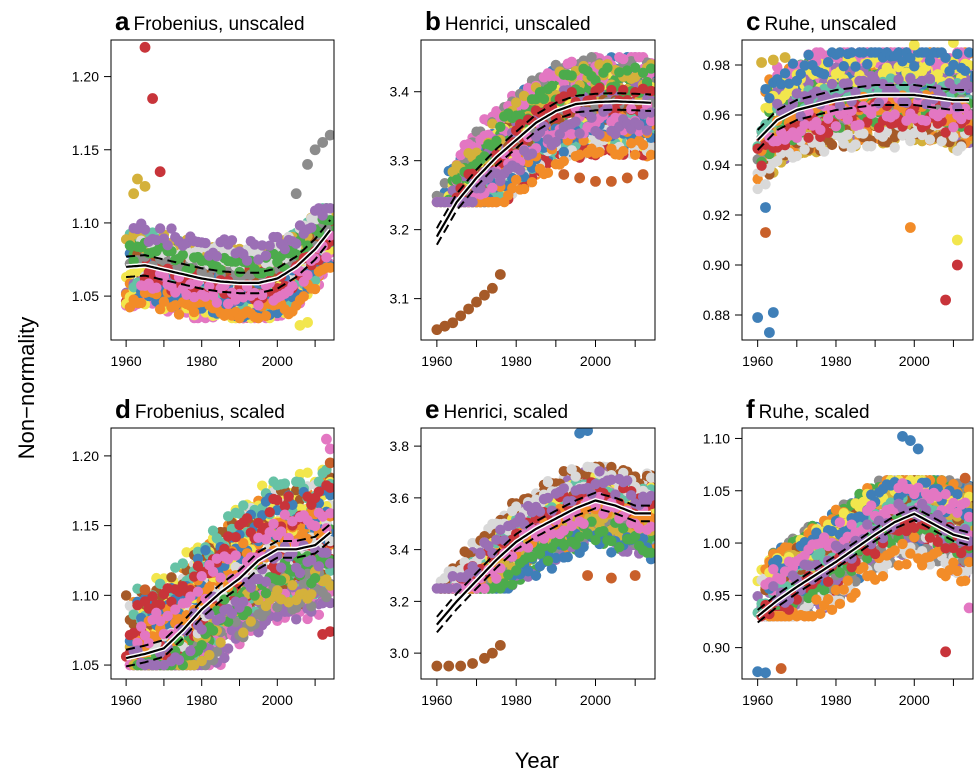  I want to click on y-tick-label: 3.4, so click(400, 92).